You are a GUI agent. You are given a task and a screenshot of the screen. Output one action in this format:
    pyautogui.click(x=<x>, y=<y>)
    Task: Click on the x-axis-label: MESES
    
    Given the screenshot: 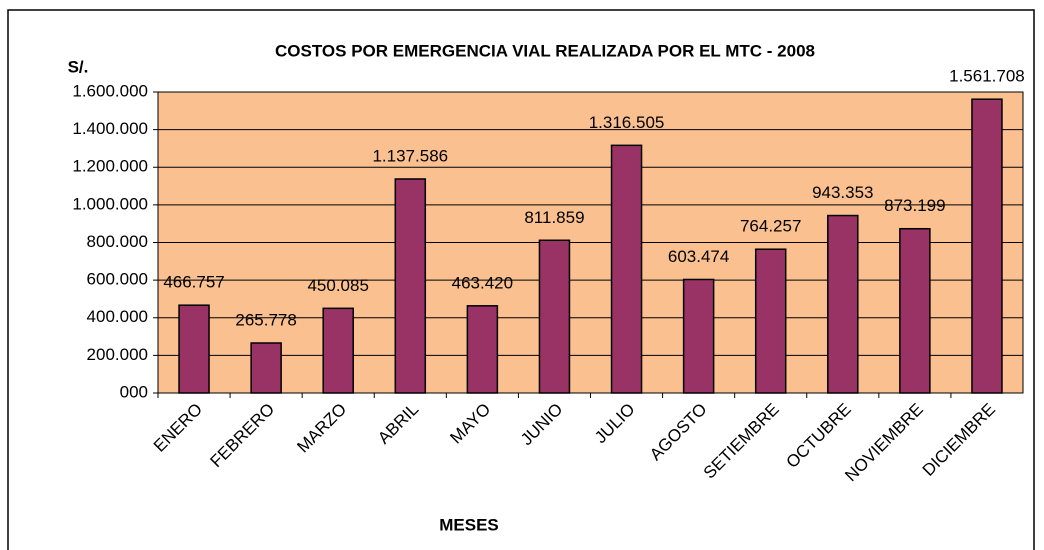 What is the action you would take?
    pyautogui.click(x=469, y=524)
    